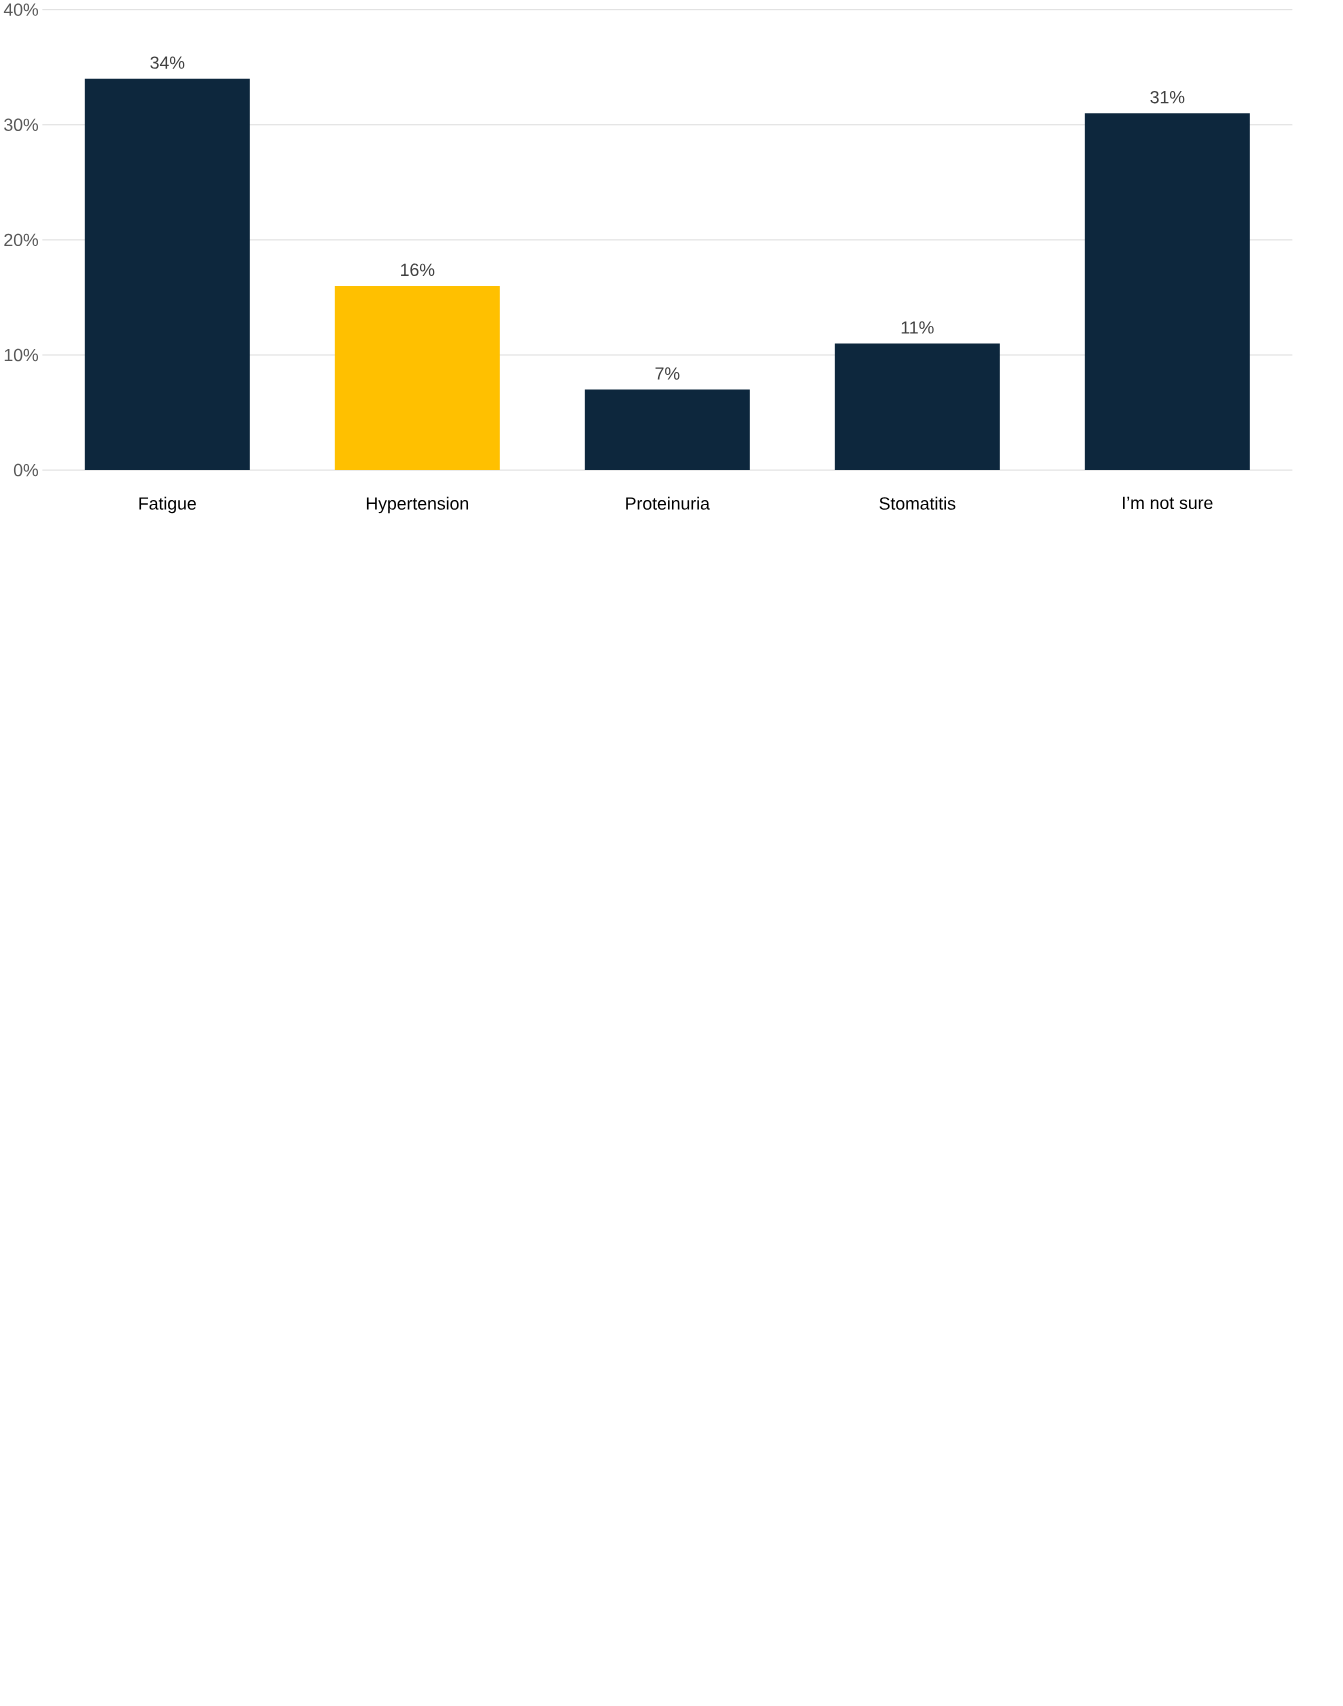 The width and height of the screenshot is (1343, 1706). What do you see at coordinates (21, 355) in the screenshot?
I see `y-tick-label: 10%` at bounding box center [21, 355].